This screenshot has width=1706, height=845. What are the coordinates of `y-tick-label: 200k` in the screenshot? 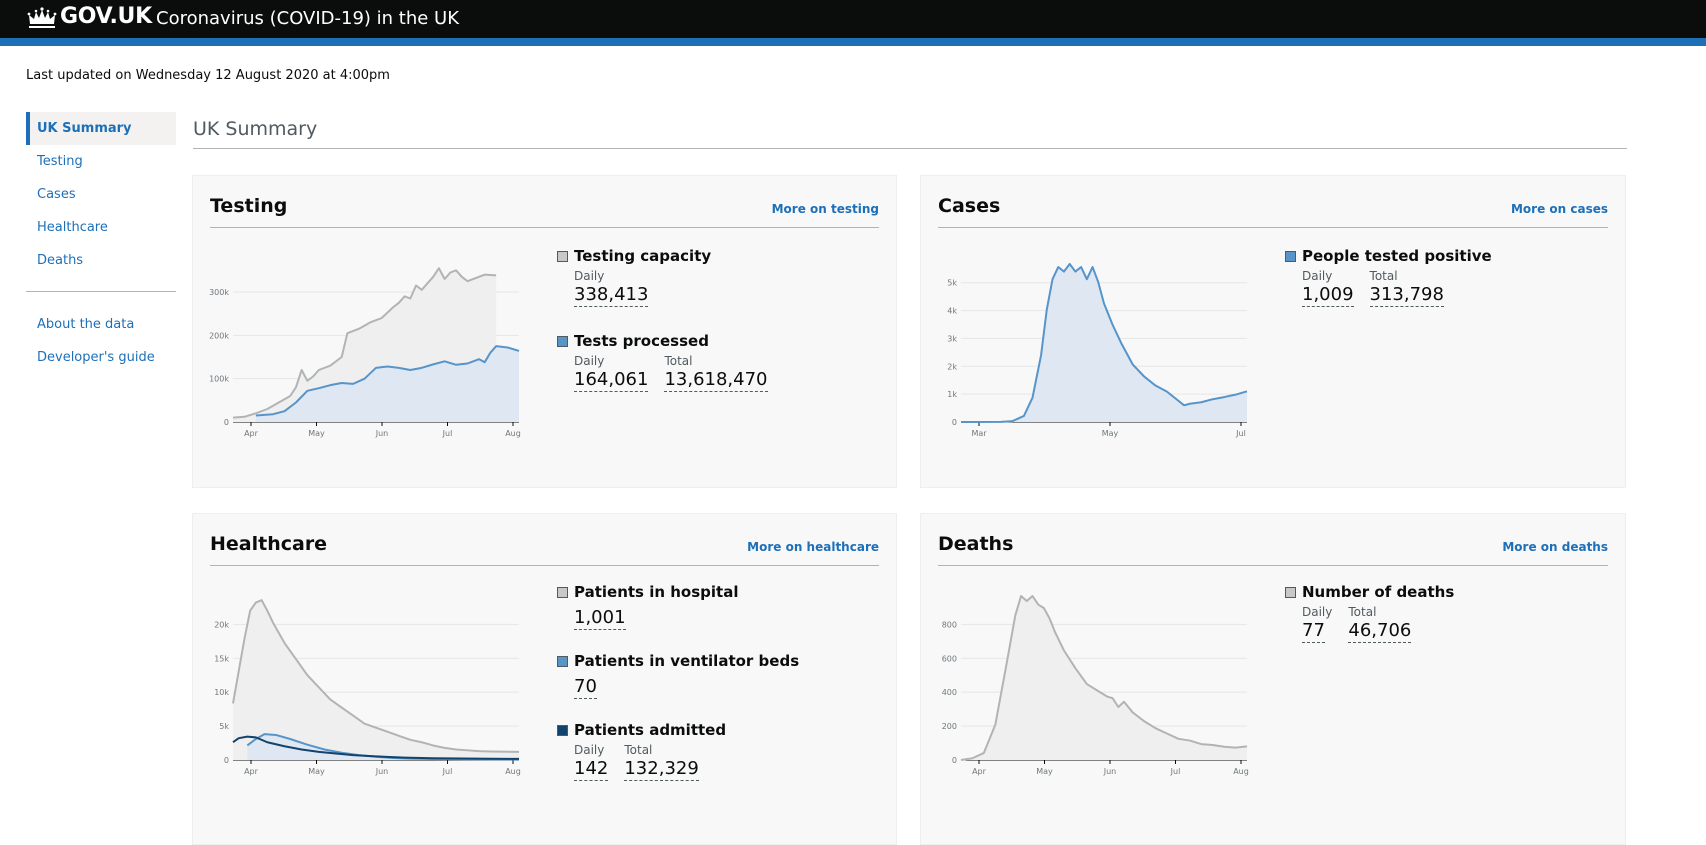 It's located at (219, 335).